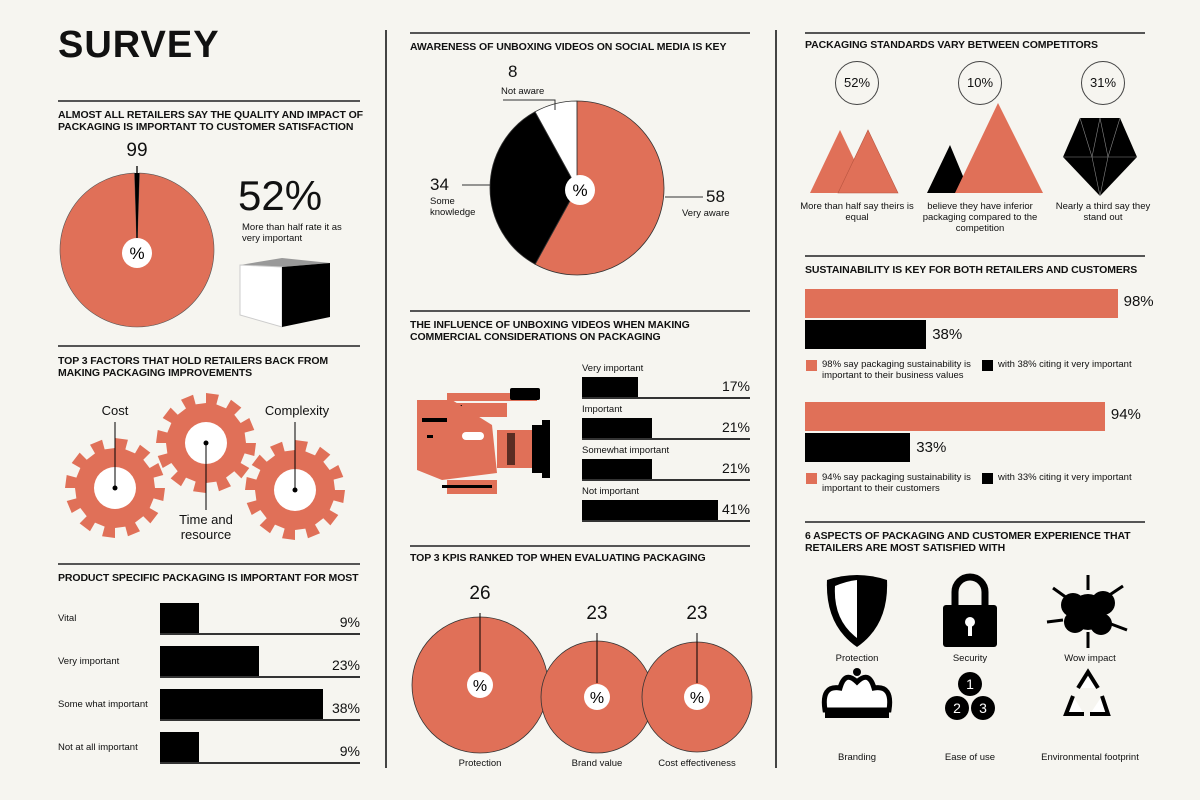 This screenshot has width=1200, height=800. Describe the element at coordinates (206, 527) in the screenshot. I see `factor-label: Time and resource` at that location.